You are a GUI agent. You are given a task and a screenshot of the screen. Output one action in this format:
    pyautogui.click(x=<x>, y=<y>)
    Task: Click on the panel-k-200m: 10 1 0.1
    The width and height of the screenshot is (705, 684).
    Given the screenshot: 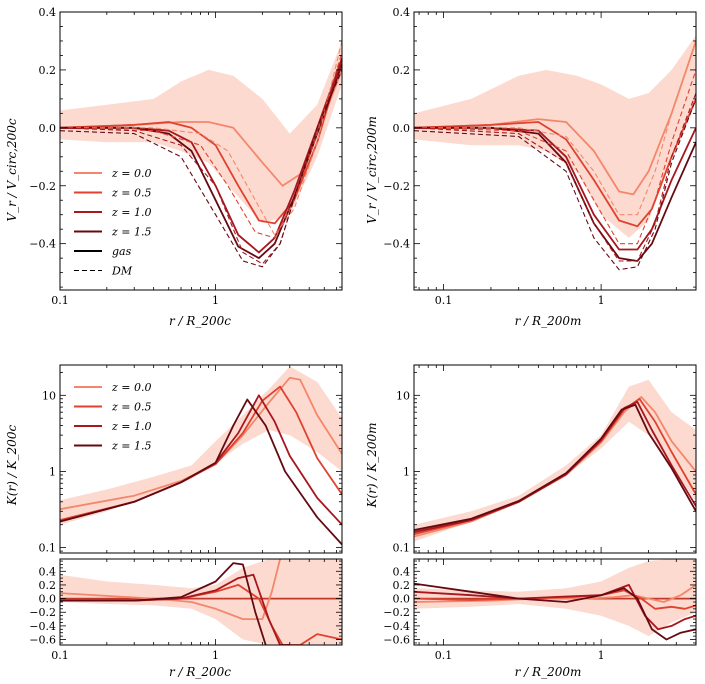 What is the action you would take?
    pyautogui.click(x=545, y=459)
    